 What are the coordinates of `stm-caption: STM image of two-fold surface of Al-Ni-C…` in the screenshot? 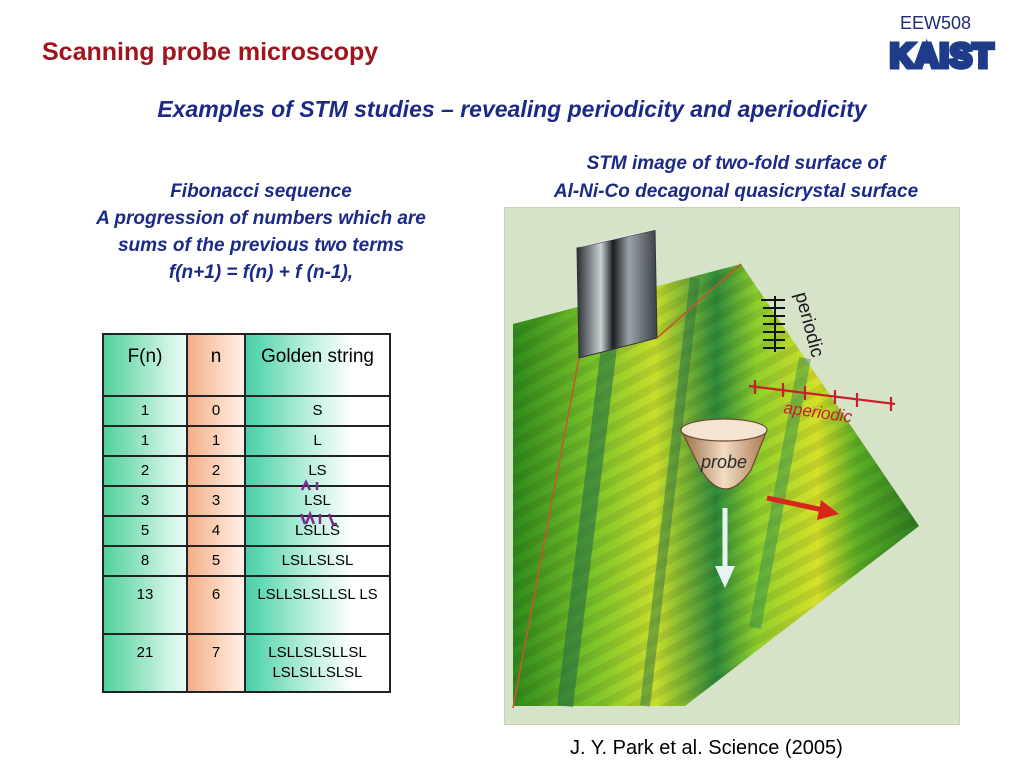 It's located at (736, 178).